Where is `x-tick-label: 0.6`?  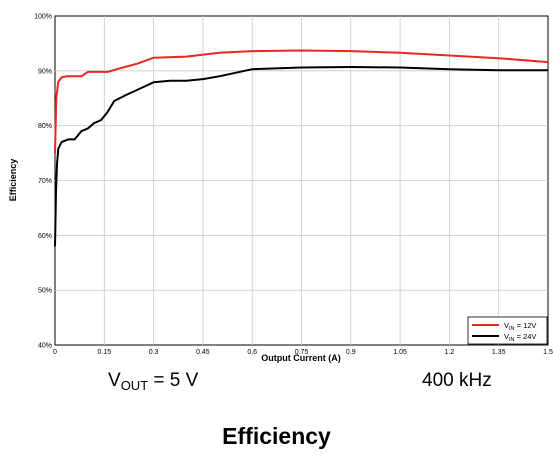 x-tick-label: 0.6 is located at coordinates (252, 352).